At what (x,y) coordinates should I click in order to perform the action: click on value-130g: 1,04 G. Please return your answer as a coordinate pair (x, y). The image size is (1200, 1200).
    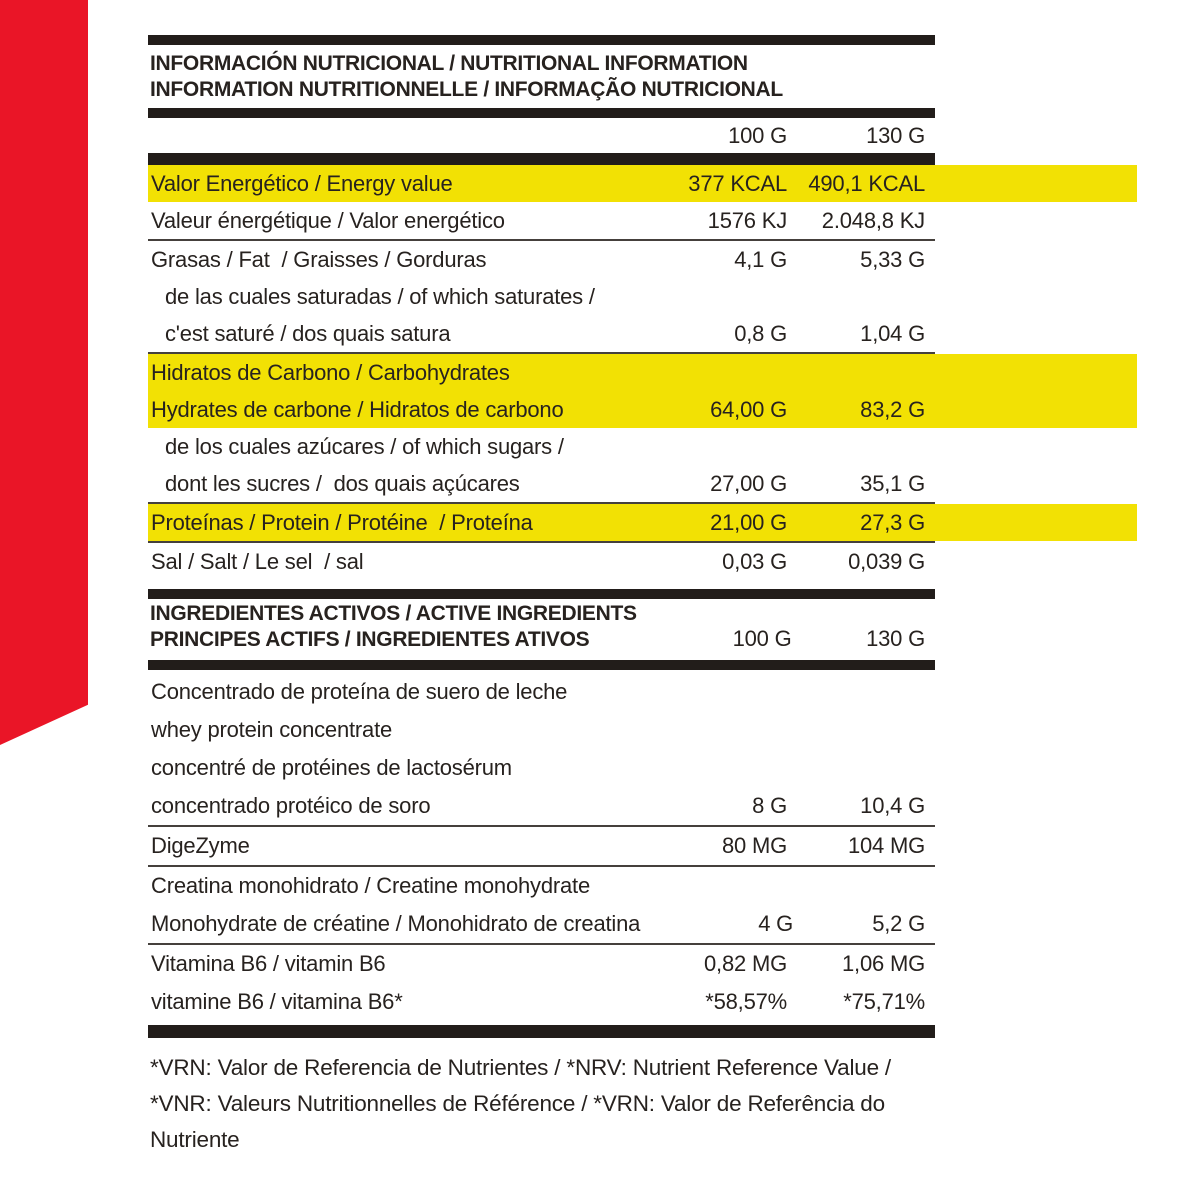
    Looking at the image, I should click on (892, 333).